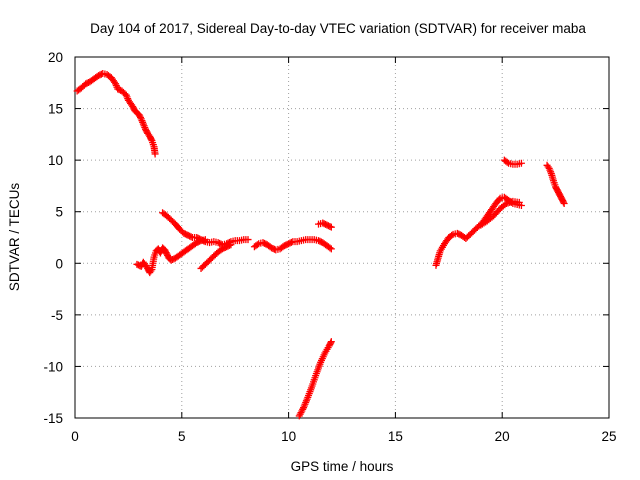 The image size is (640, 480). What do you see at coordinates (59, 263) in the screenshot?
I see `y-tick-label: 0` at bounding box center [59, 263].